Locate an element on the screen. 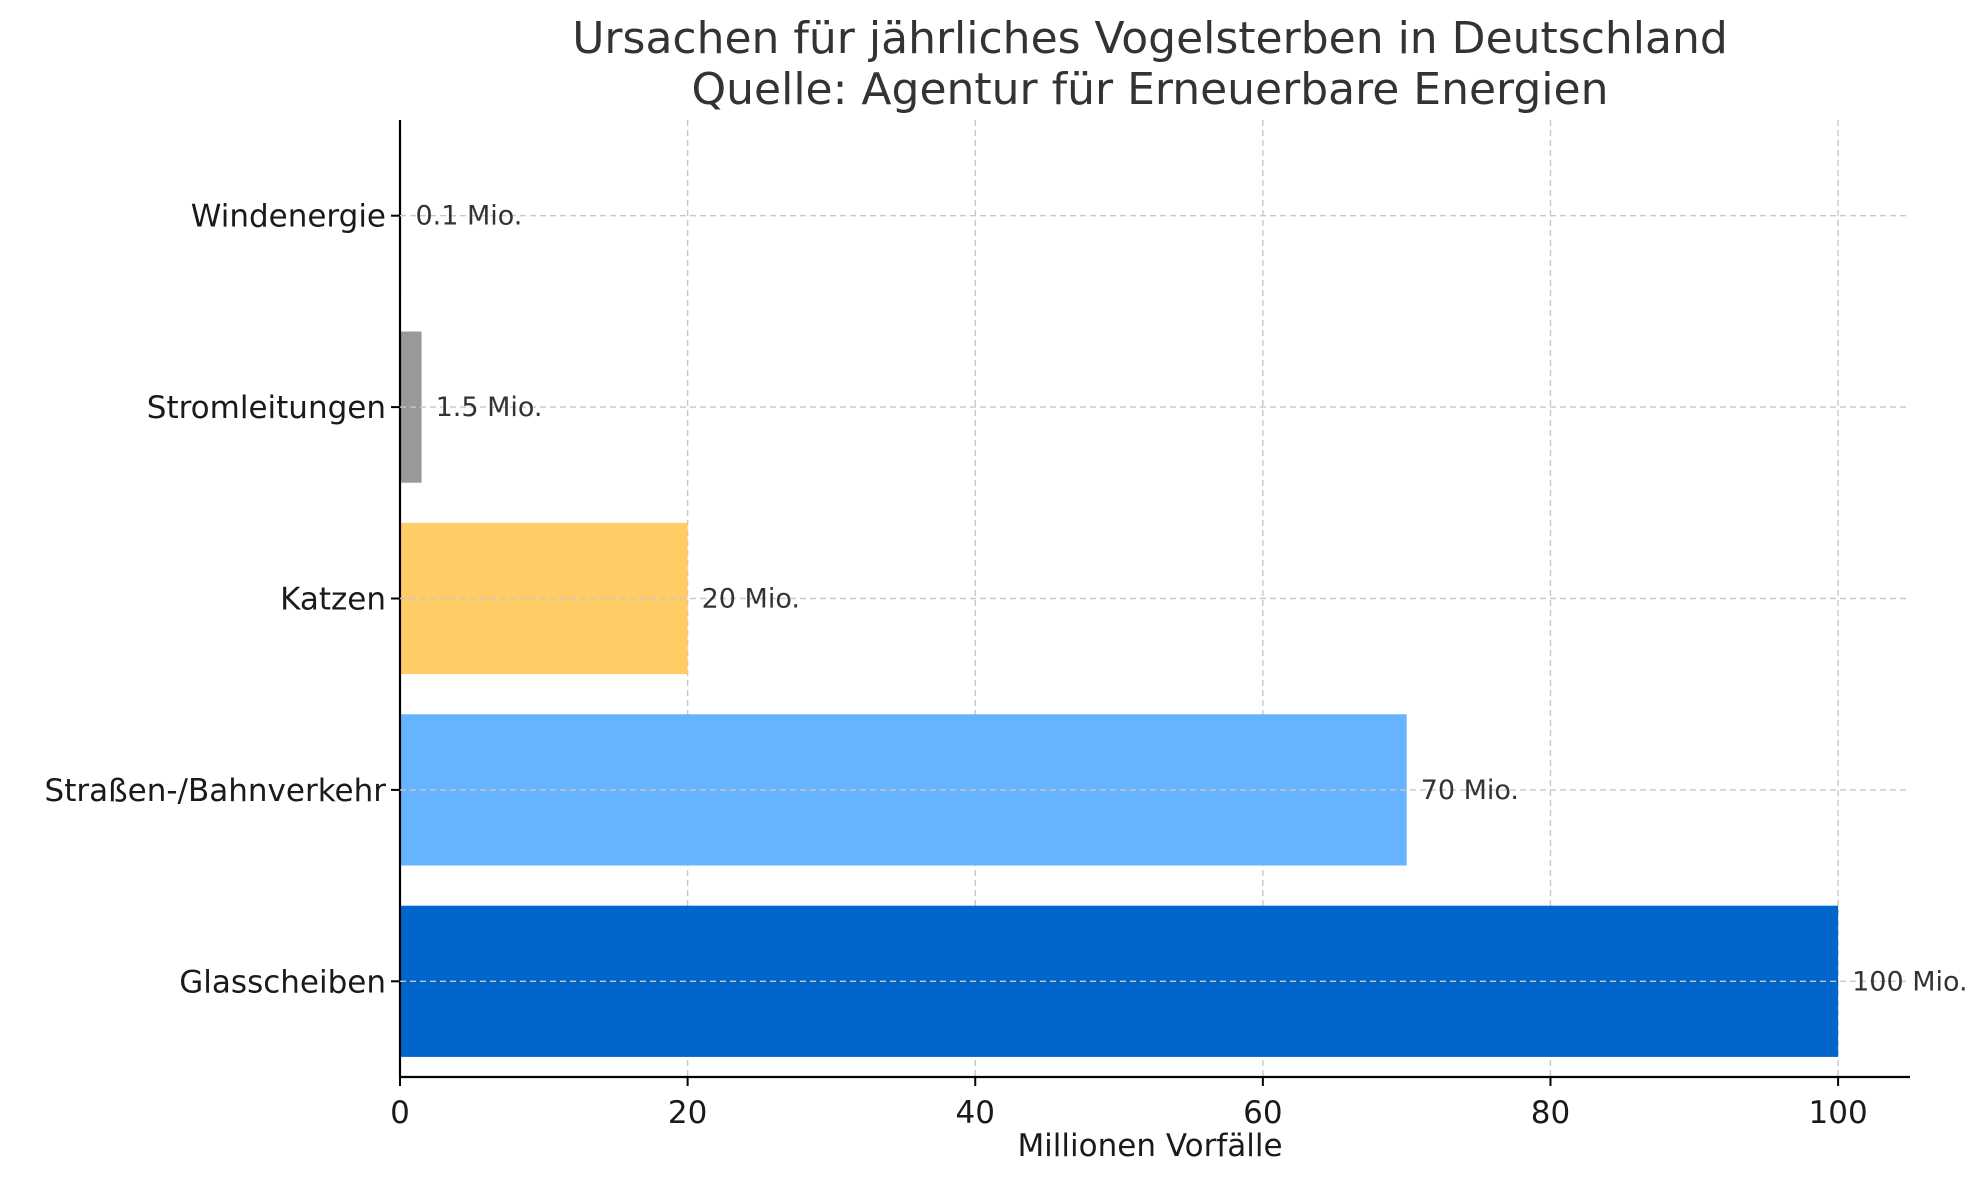 This screenshot has width=1981, height=1179. y-tick-label: Windenergie is located at coordinates (288, 217).